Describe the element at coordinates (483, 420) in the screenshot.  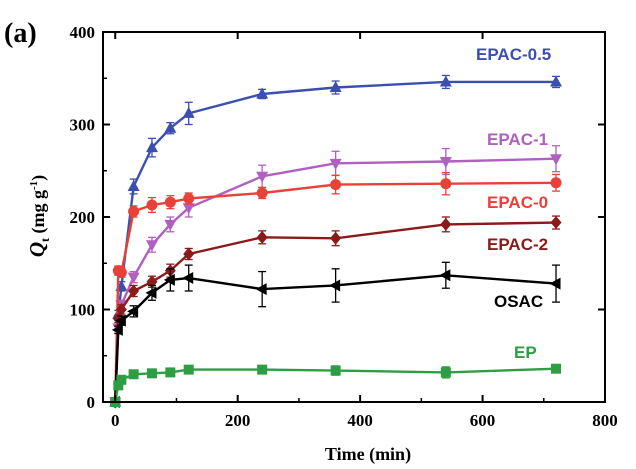
I see `x-tick-label: 600` at that location.